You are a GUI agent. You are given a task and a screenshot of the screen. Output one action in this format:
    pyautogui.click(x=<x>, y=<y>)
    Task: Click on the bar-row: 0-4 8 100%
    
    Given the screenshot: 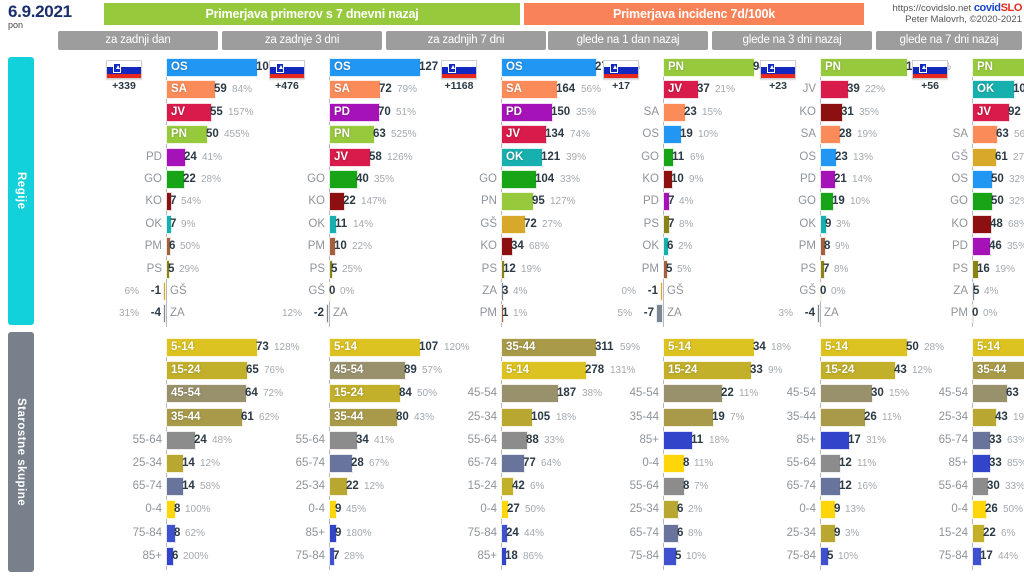 What is the action you would take?
    pyautogui.click(x=185, y=510)
    